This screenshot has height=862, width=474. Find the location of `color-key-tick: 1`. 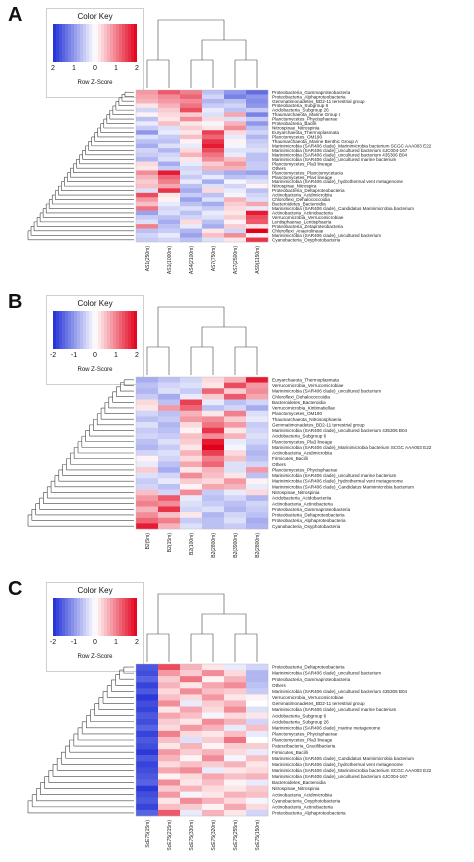

color-key-tick: 1 is located at coordinates (74, 68).